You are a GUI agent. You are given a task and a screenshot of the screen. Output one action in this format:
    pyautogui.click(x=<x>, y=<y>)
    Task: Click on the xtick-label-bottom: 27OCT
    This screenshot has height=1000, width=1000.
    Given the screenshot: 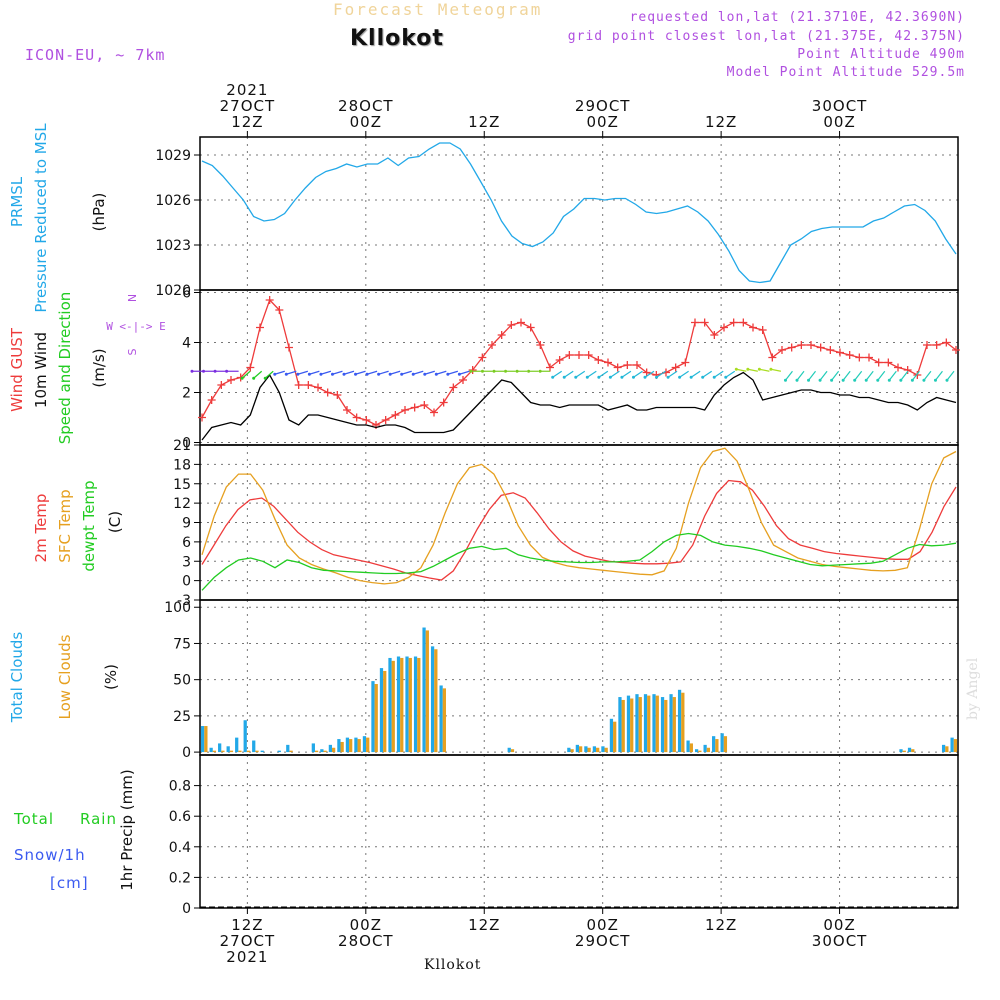 What is the action you would take?
    pyautogui.click(x=248, y=941)
    